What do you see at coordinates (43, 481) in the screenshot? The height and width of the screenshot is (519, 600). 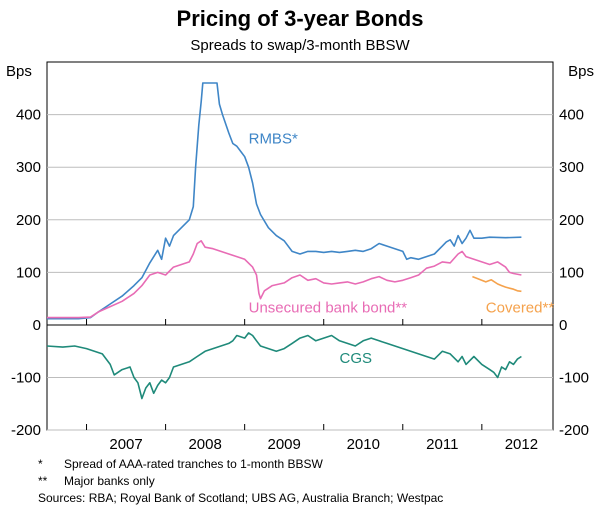 I see `note-mark: **` at bounding box center [43, 481].